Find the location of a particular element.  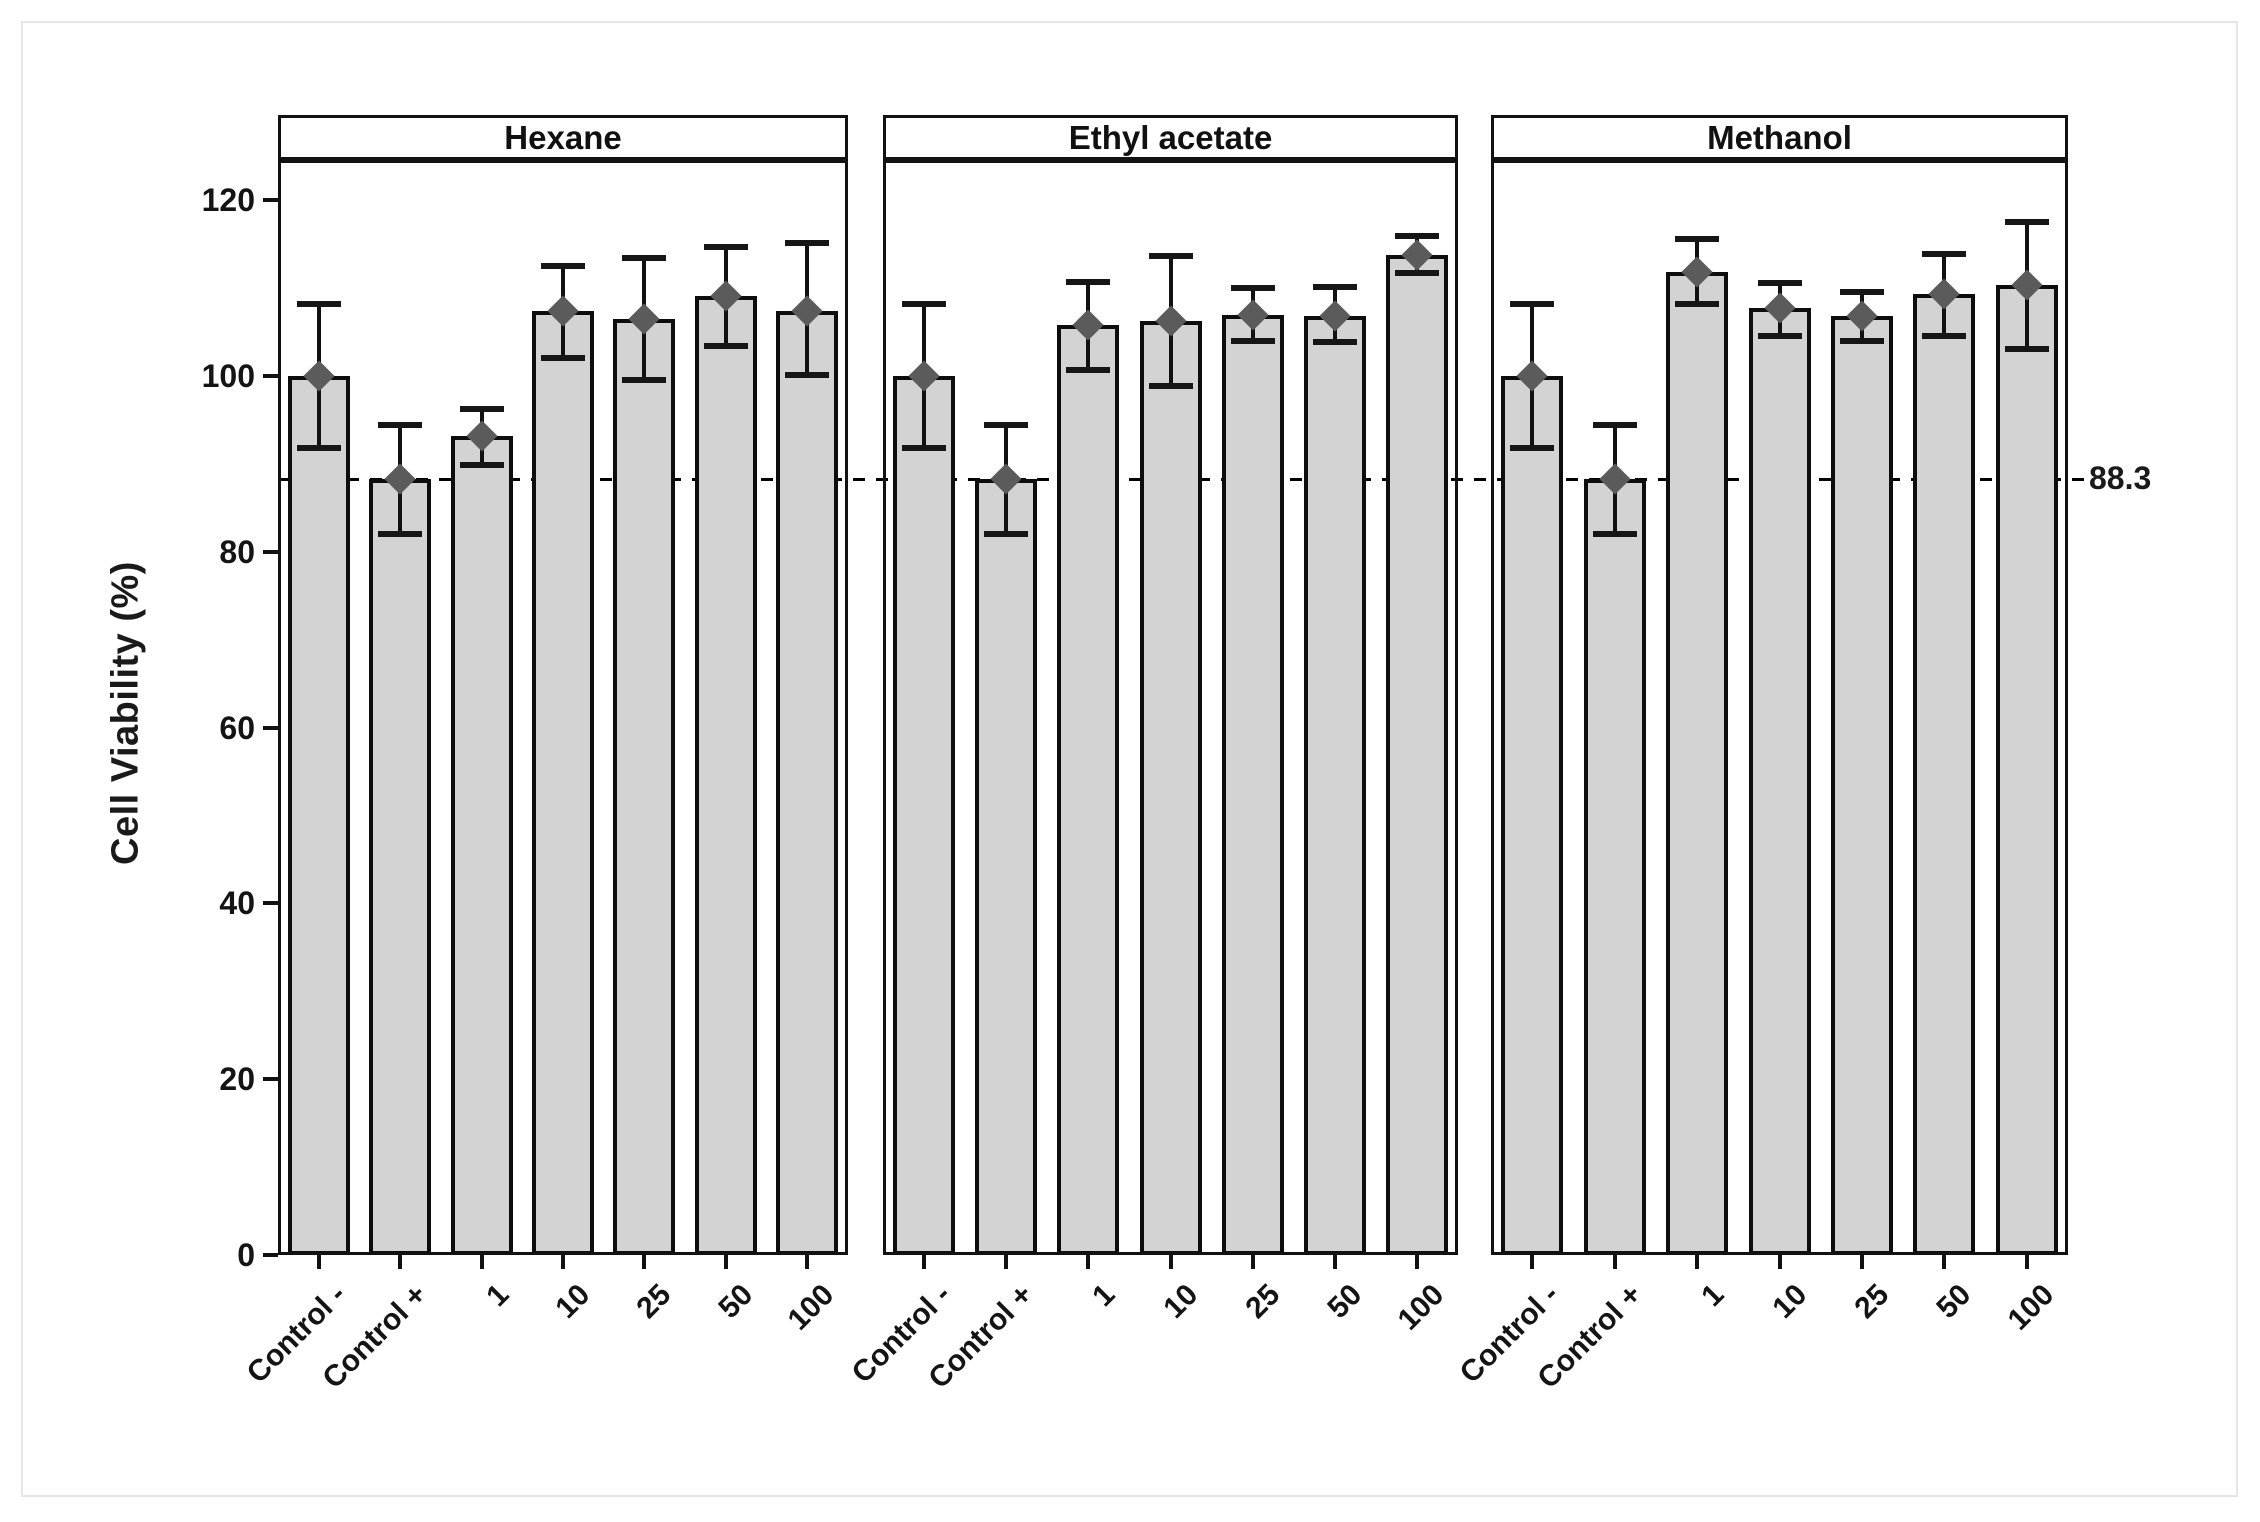

panel-header-hexane: Hexane is located at coordinates (563, 137).